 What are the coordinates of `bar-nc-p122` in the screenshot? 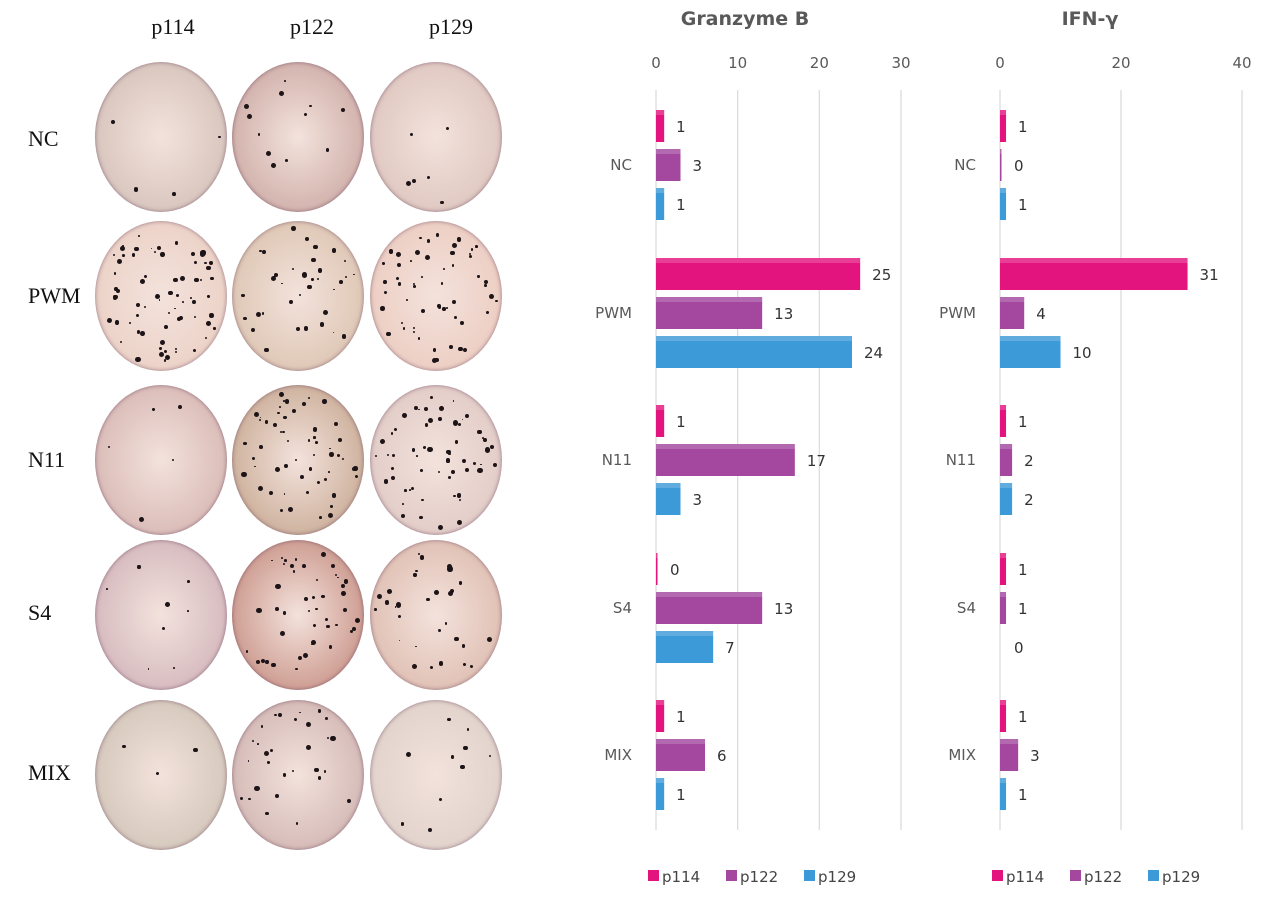 It's located at (1001, 165).